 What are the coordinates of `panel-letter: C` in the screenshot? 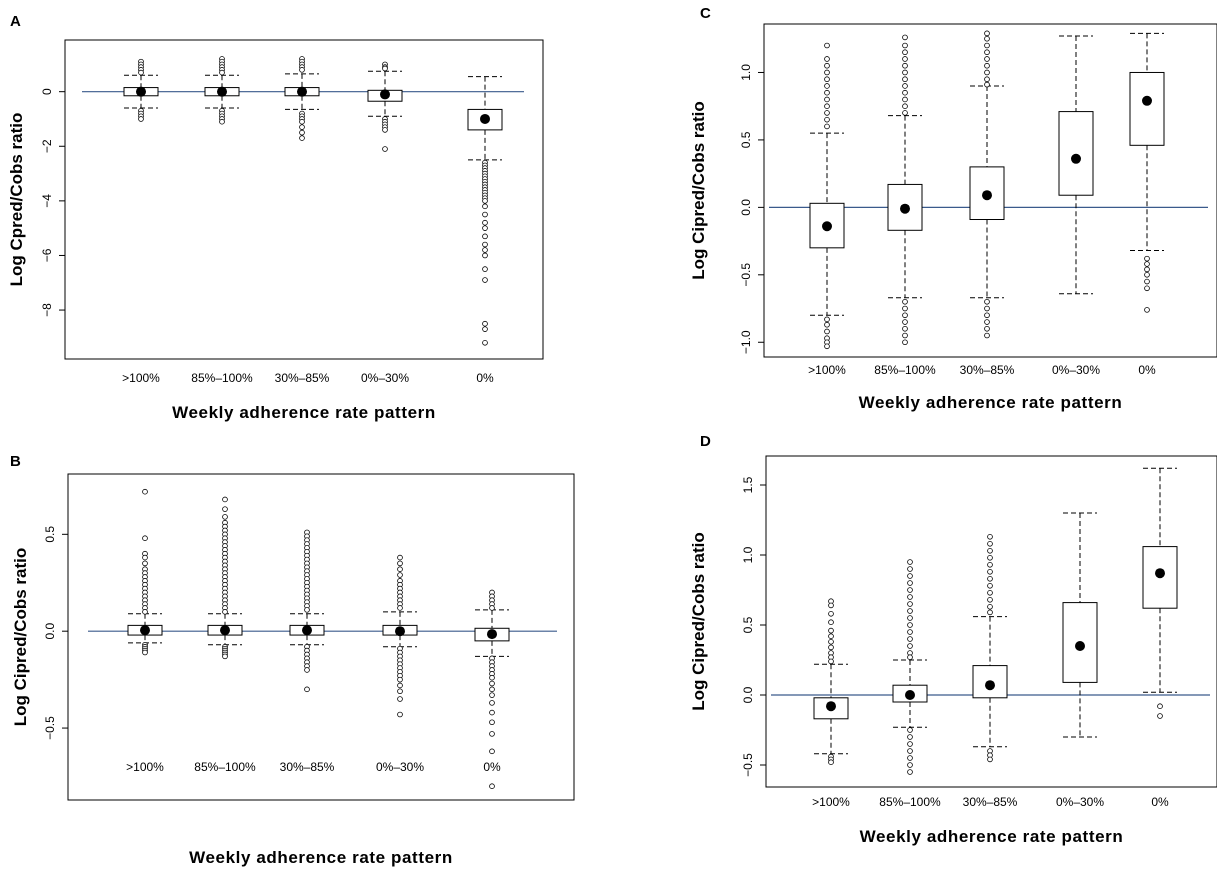 It's located at (705, 13).